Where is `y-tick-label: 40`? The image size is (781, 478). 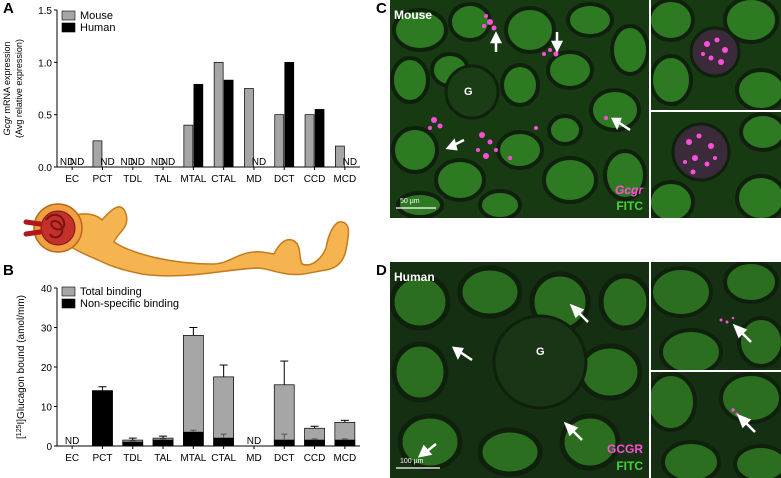
y-tick-label: 40 is located at coordinates (47, 289).